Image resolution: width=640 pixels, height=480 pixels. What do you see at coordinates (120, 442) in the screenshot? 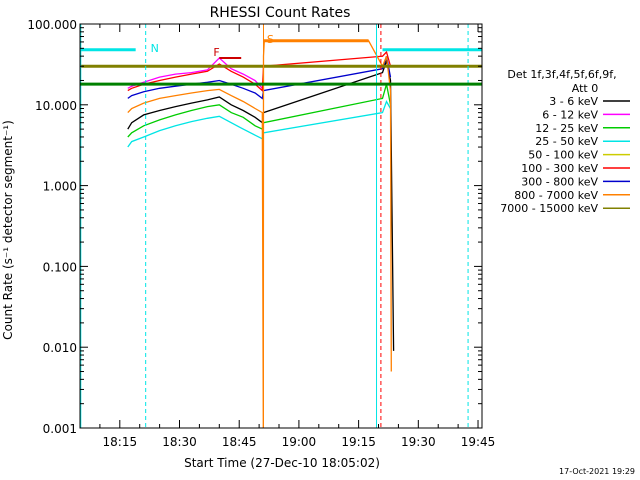
I see `x-tick-label: 18:15` at bounding box center [120, 442].